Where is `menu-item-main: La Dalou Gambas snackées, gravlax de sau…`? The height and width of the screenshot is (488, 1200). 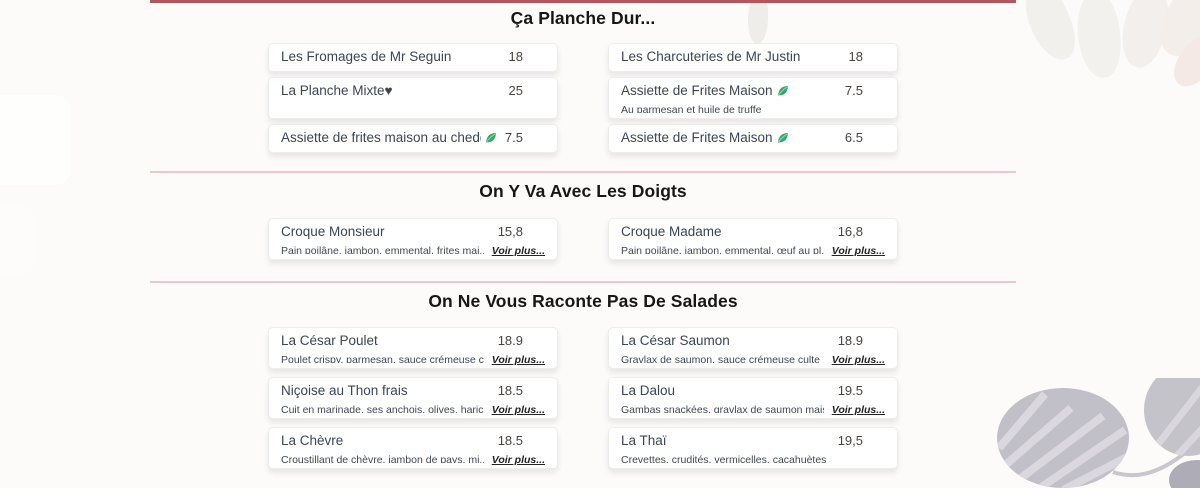
menu-item-main: La Dalou Gambas snackées, gravlax de sau… is located at coordinates (722, 398).